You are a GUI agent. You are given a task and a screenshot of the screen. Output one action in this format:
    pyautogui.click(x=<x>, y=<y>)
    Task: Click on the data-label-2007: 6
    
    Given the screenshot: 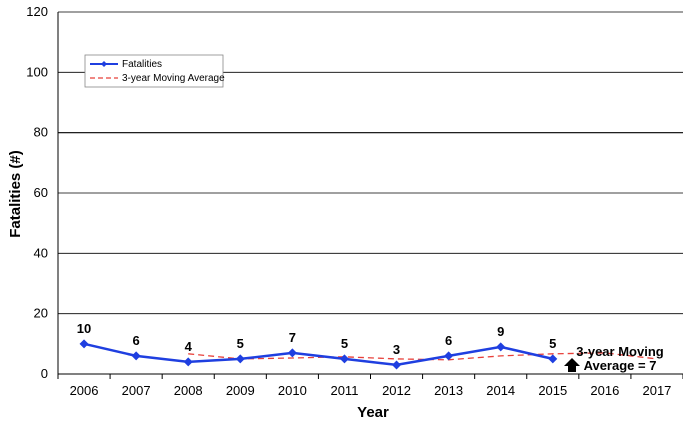 What is the action you would take?
    pyautogui.click(x=136, y=340)
    